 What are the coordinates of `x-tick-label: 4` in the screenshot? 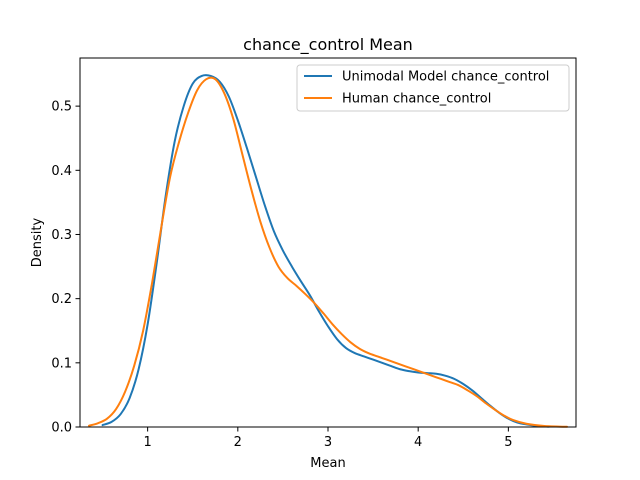 It's located at (418, 442).